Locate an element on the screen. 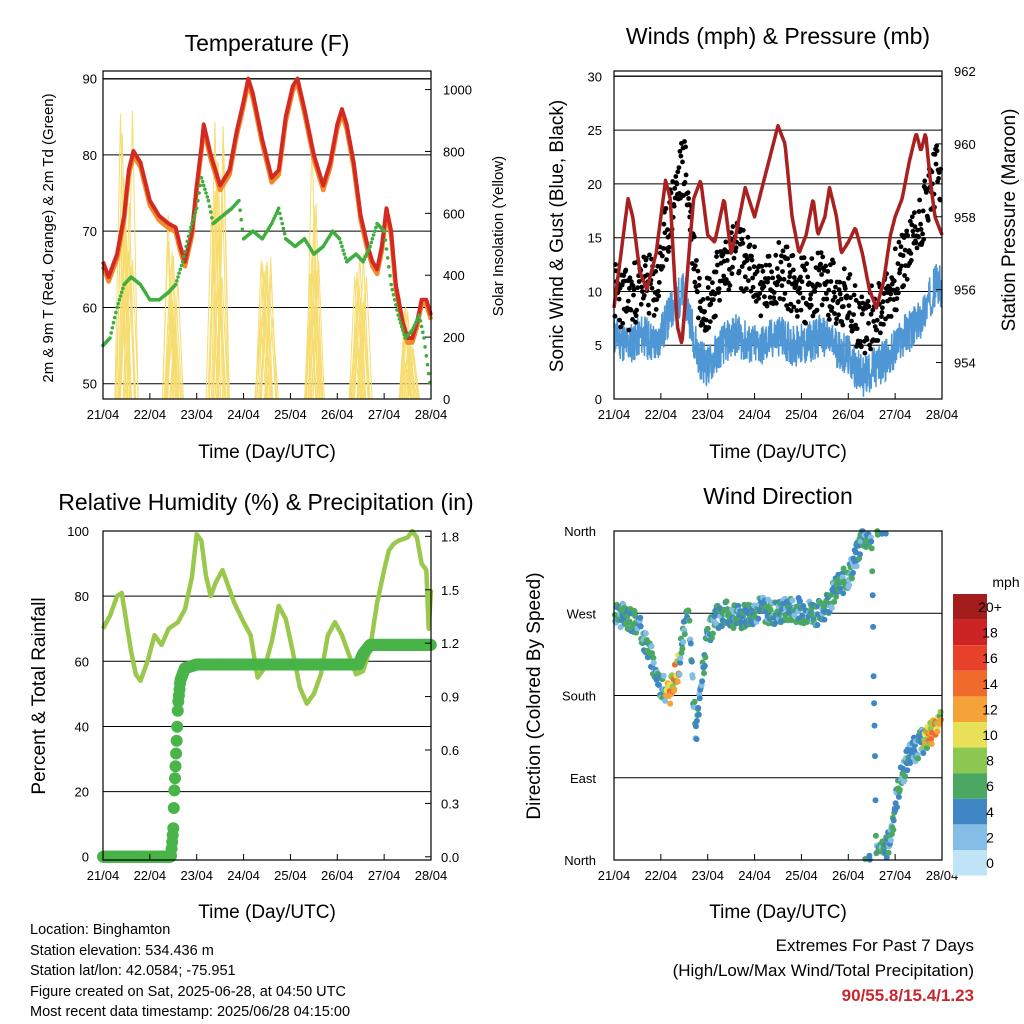 The image size is (1024, 1024). pressure-ylabel: Station Pressure (Maroon) is located at coordinates (1009, 220).